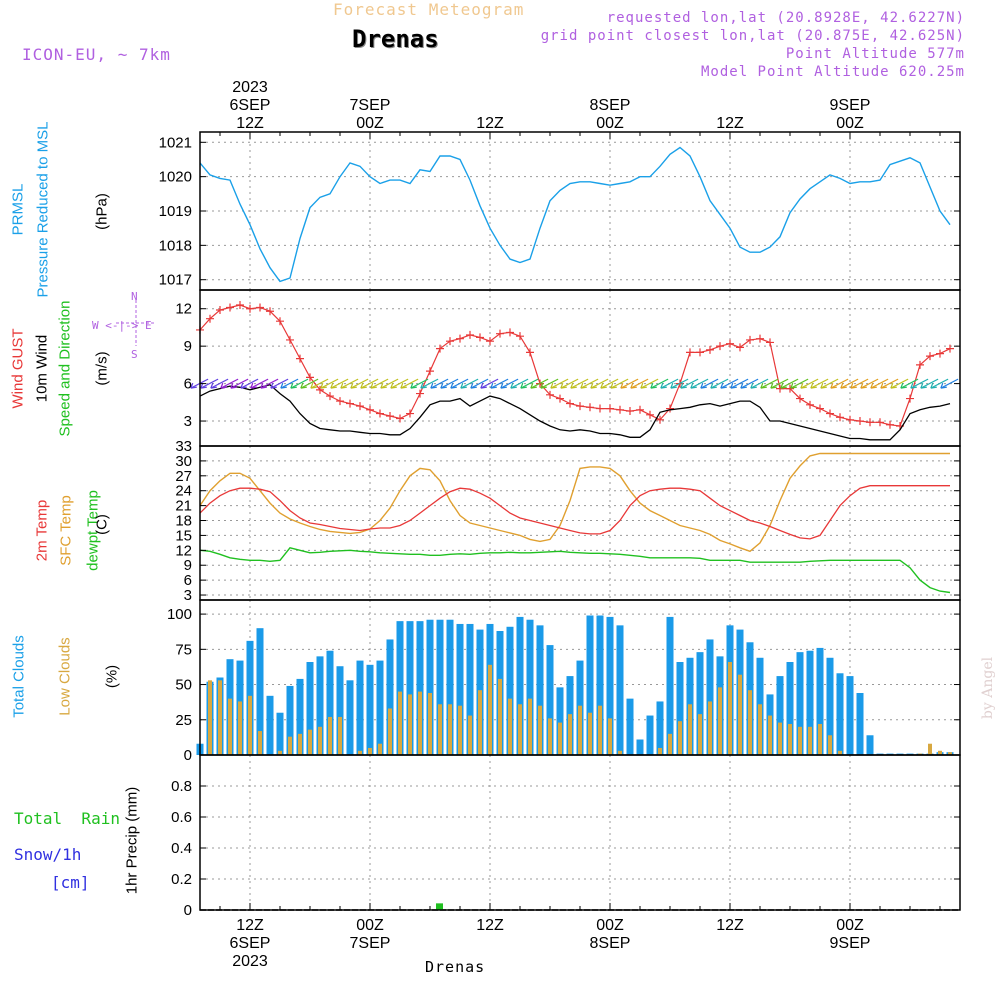  I want to click on y-tick-label: 50, so click(183, 685).